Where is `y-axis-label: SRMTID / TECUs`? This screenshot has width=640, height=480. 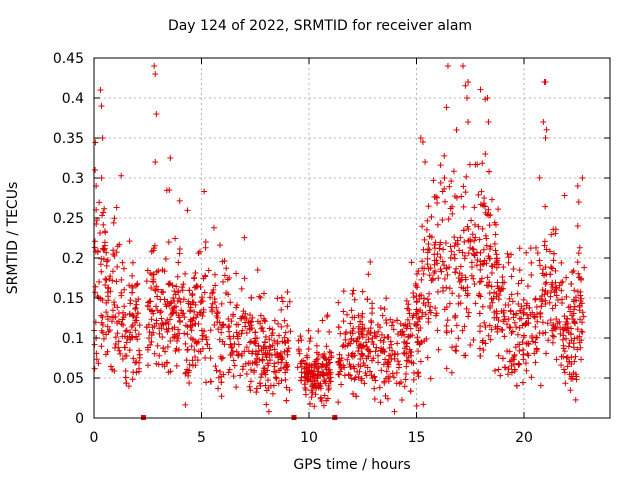 y-axis-label: SRMTID / TECUs is located at coordinates (13, 238).